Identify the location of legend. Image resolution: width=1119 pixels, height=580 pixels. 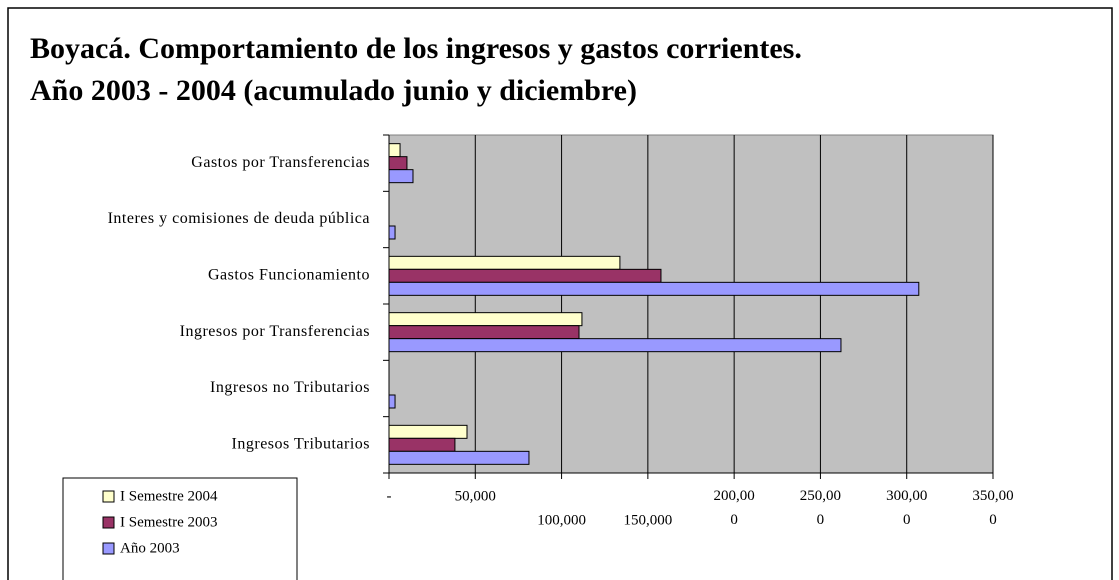
(180, 528).